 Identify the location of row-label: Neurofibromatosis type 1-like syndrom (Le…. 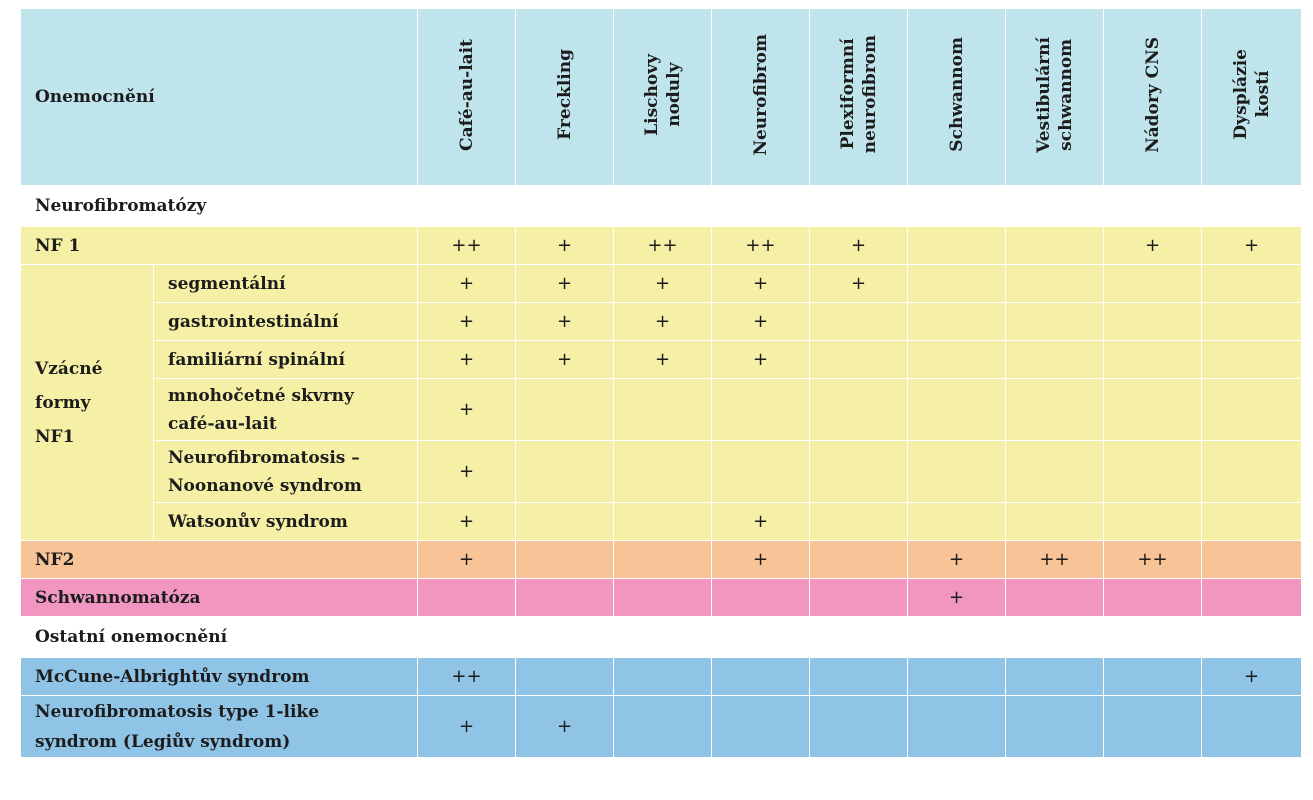
(219, 726).